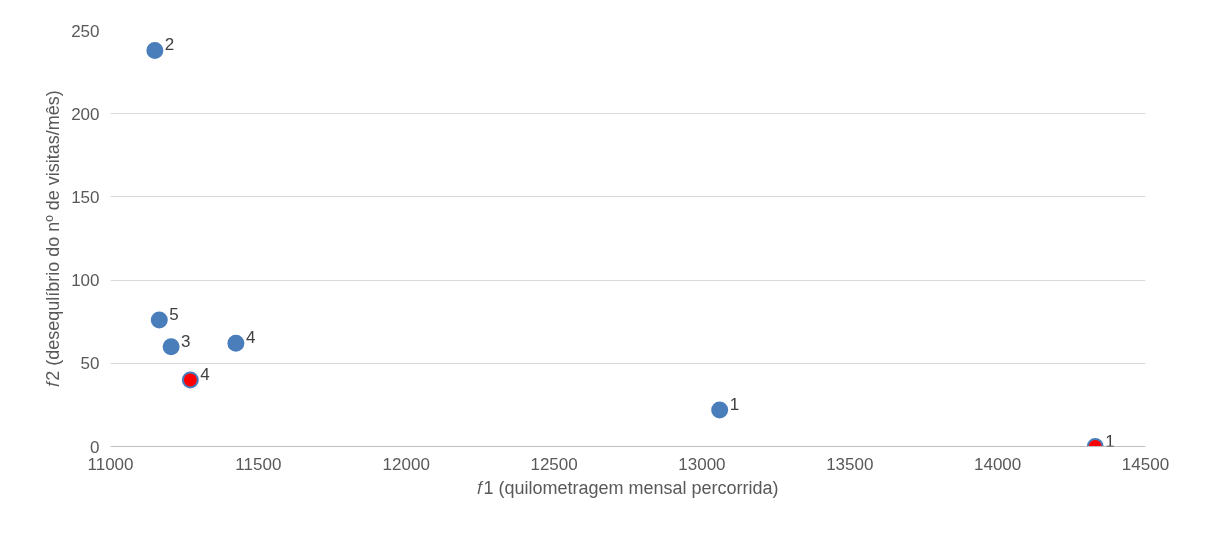 The height and width of the screenshot is (533, 1214). I want to click on y-axis-title: 𝑓2 (desequlíbrio do nº de visitas/mês), so click(53, 238).